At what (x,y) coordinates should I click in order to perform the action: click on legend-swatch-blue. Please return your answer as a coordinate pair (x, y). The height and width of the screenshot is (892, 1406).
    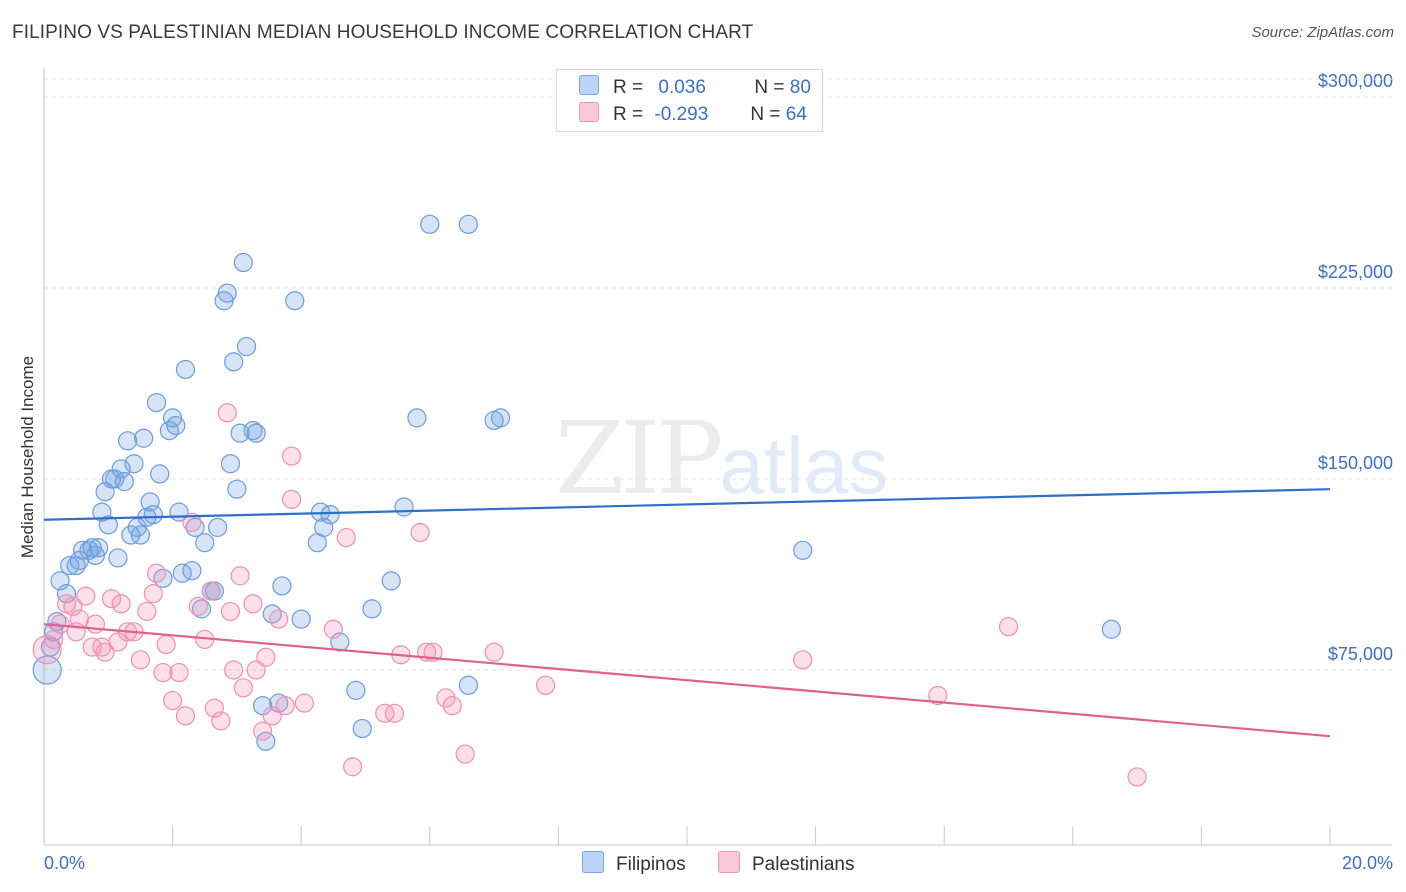
    Looking at the image, I should click on (589, 85).